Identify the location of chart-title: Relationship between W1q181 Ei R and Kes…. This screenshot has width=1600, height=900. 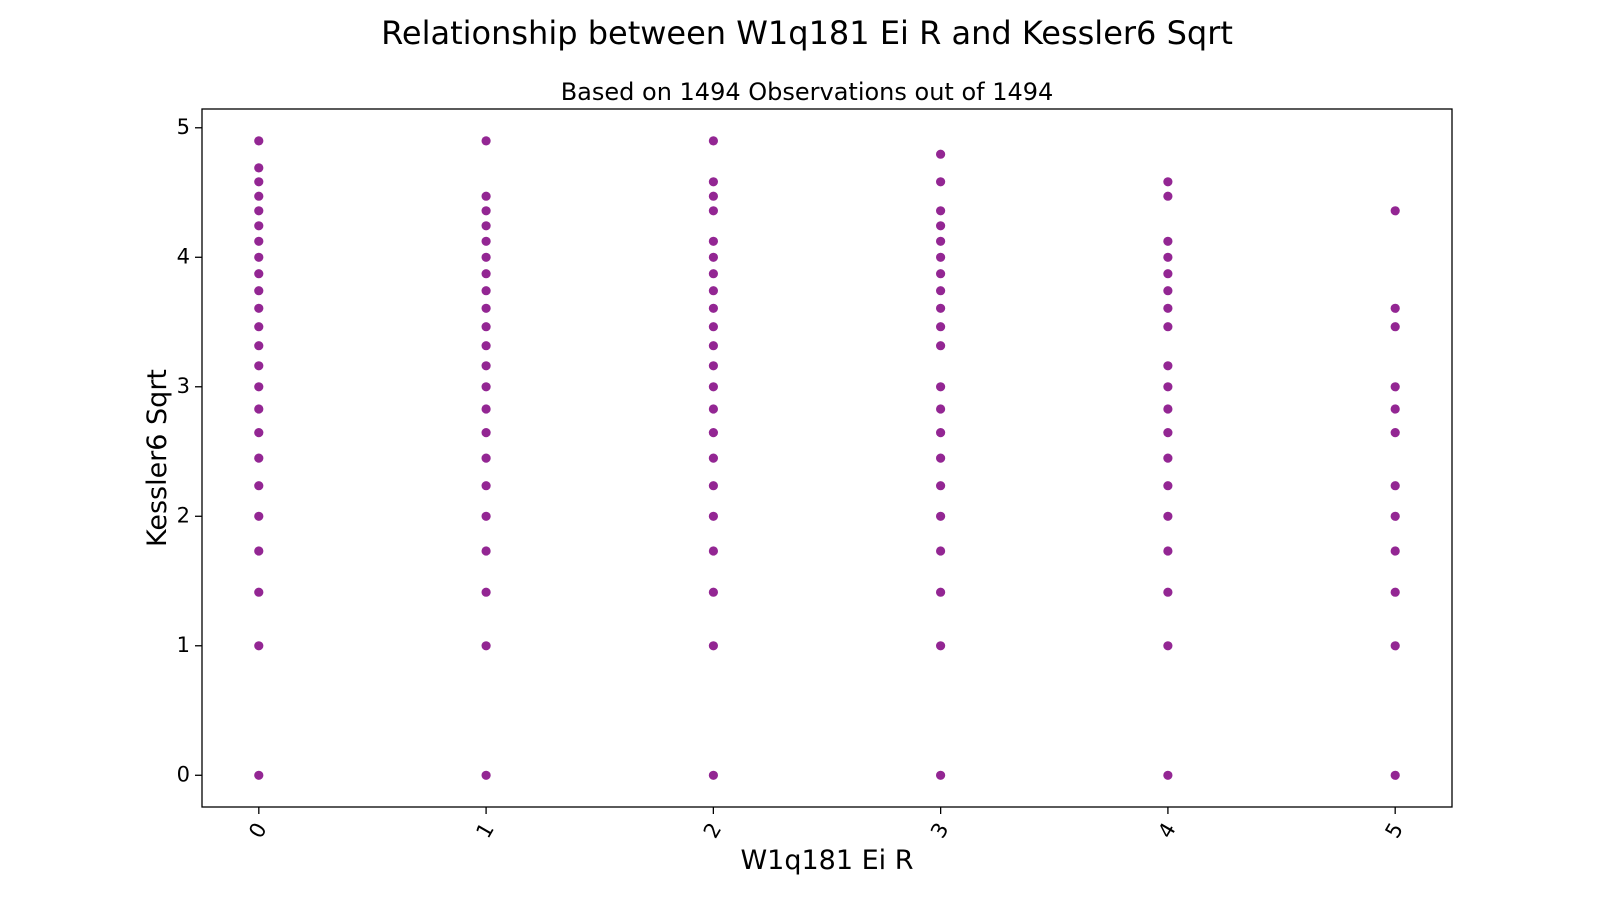
(807, 33).